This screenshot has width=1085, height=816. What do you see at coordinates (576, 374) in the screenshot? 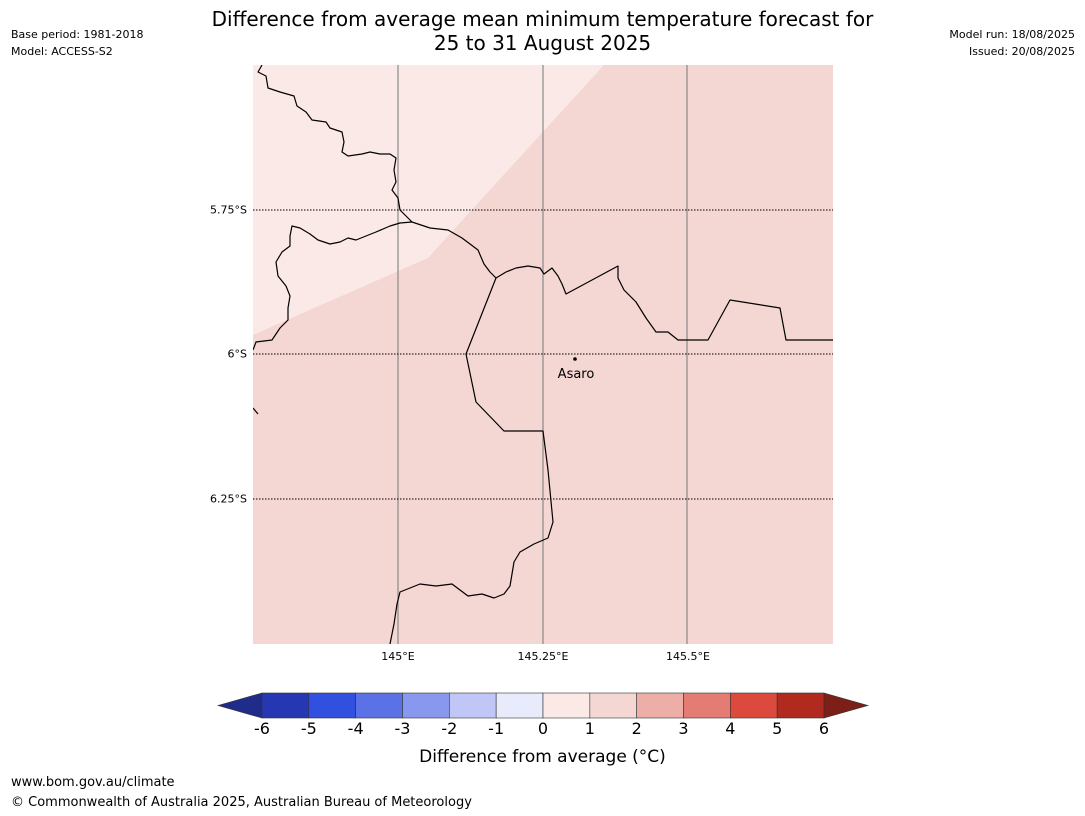
I see `town-label-asaro: Asaro` at bounding box center [576, 374].